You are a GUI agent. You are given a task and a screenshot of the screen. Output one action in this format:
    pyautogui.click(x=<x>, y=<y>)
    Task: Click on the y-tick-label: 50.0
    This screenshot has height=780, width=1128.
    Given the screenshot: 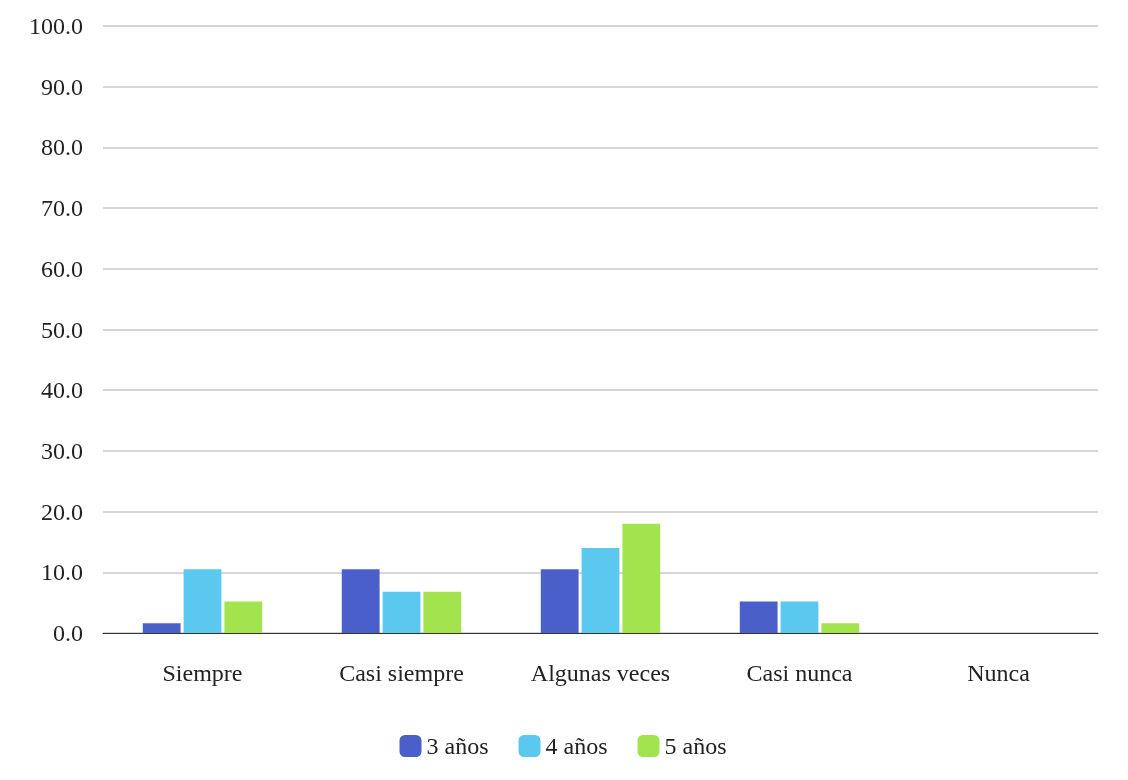 What is the action you would take?
    pyautogui.click(x=62, y=329)
    